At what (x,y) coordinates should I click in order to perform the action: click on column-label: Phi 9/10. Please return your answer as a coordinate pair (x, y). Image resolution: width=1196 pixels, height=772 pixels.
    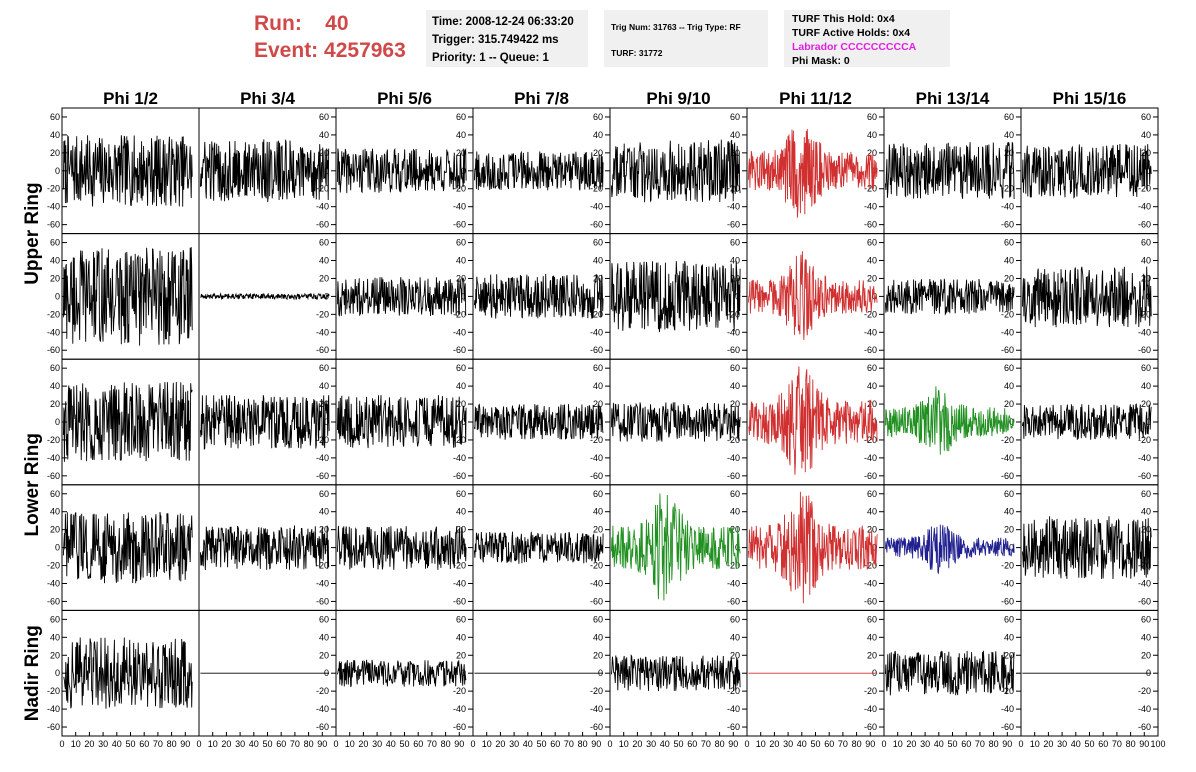
    Looking at the image, I should click on (678, 98).